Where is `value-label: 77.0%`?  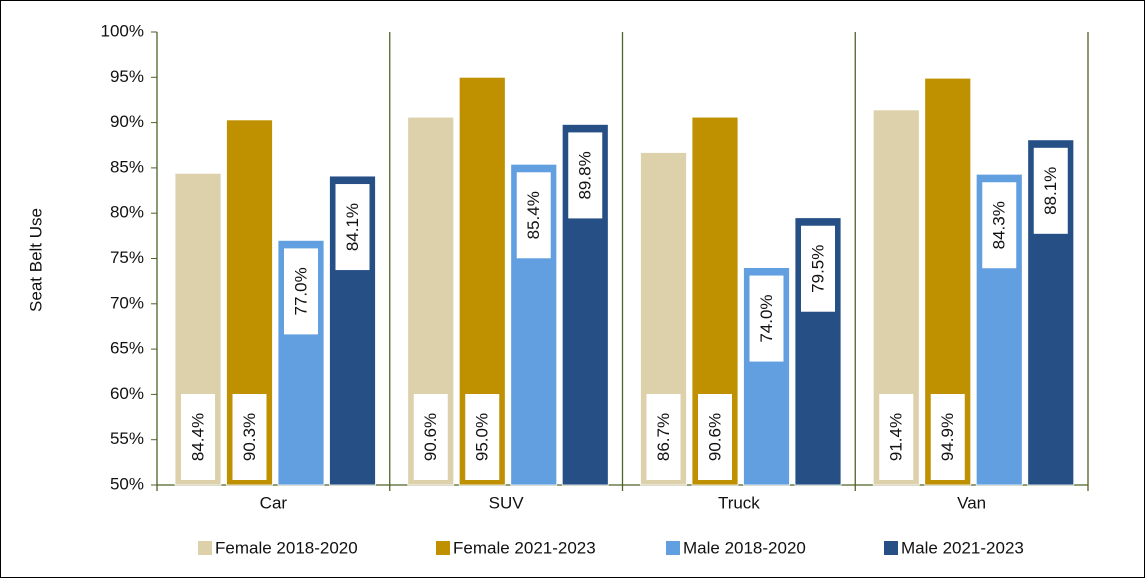 value-label: 77.0% is located at coordinates (300, 291).